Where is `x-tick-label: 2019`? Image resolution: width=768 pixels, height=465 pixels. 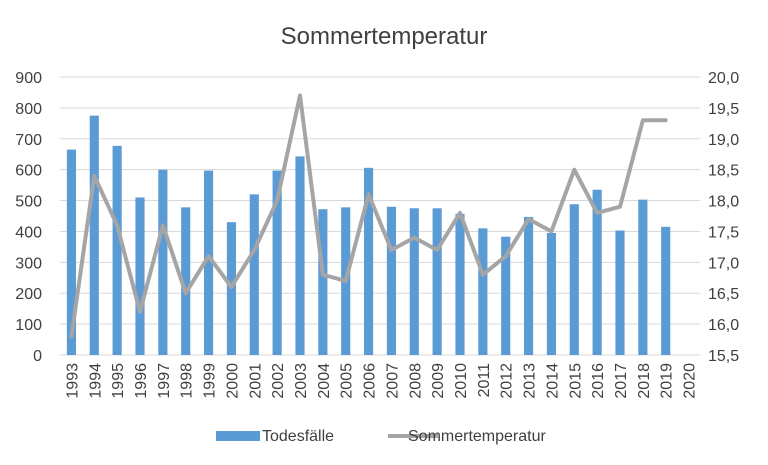 x-tick-label: 2019 is located at coordinates (667, 381).